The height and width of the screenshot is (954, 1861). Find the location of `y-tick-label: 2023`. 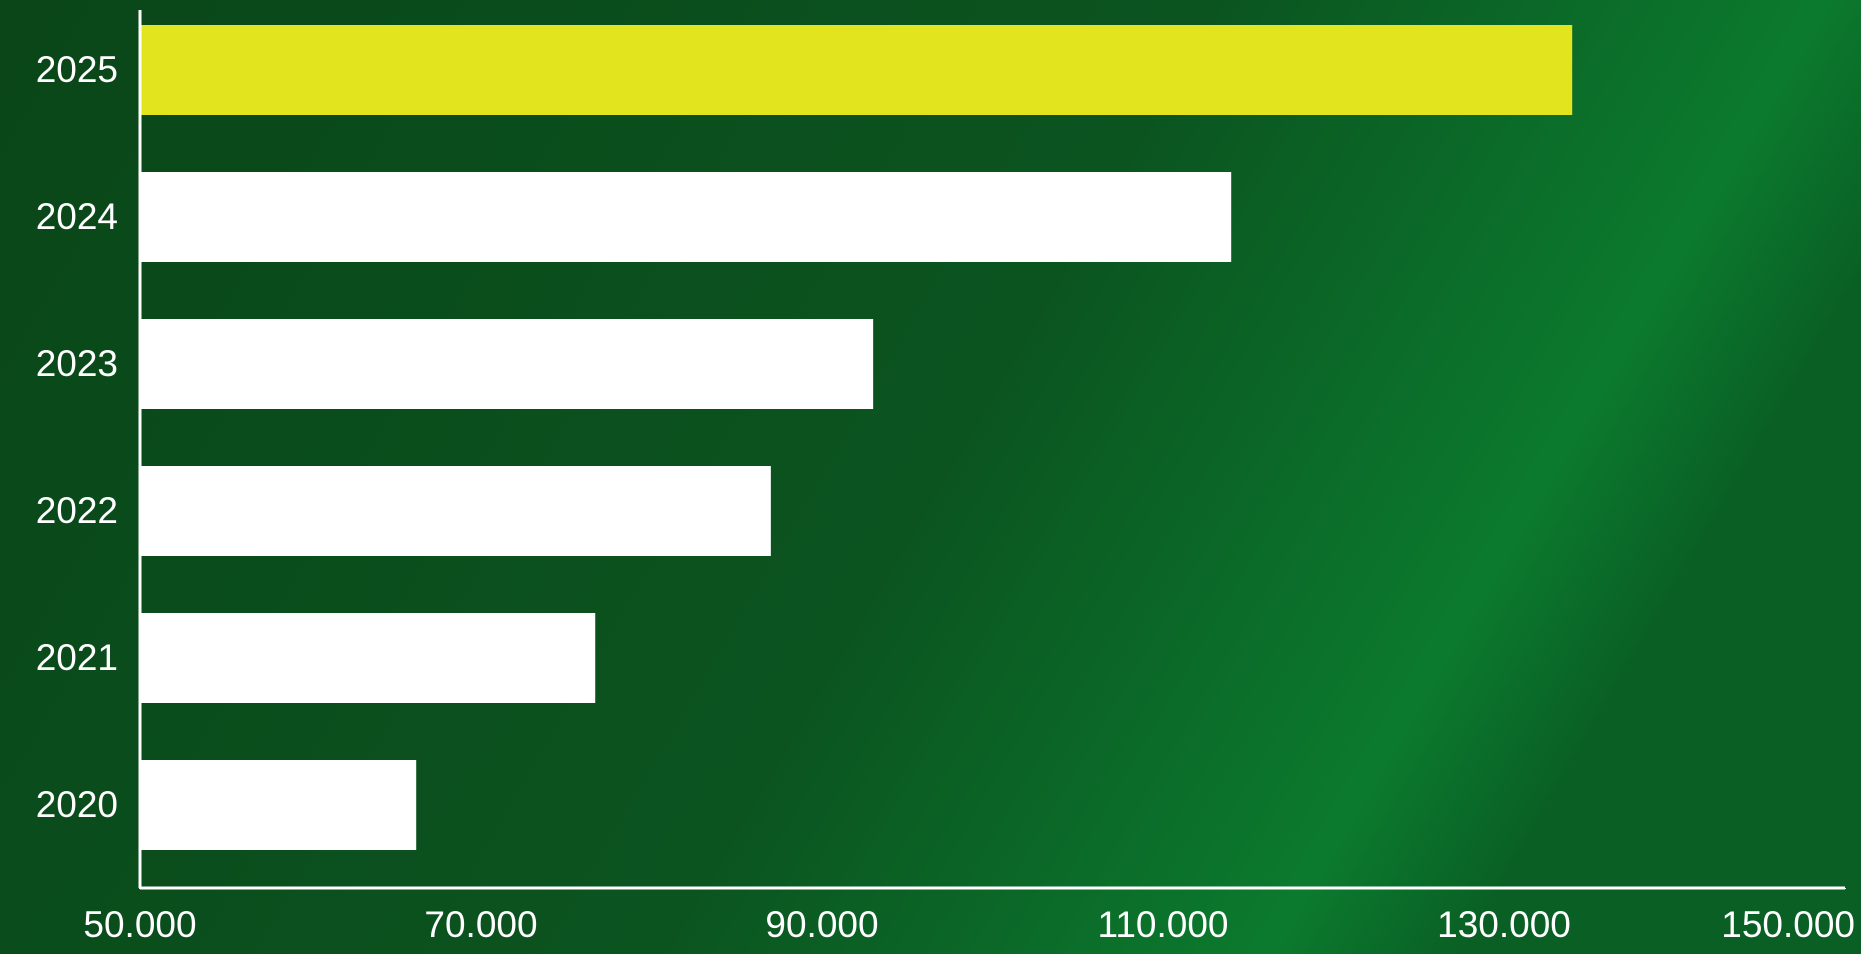

y-tick-label: 2023 is located at coordinates (77, 363).